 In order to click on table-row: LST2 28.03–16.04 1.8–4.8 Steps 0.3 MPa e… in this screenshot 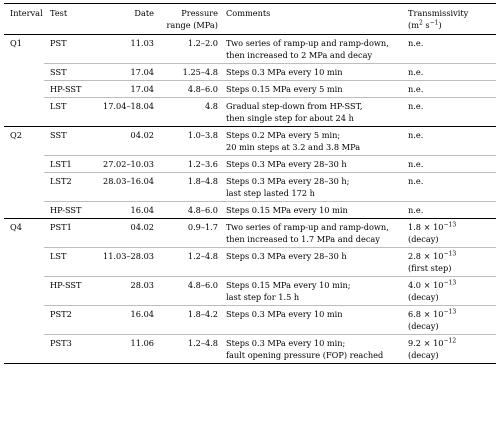, I will do `click(250, 187)`.